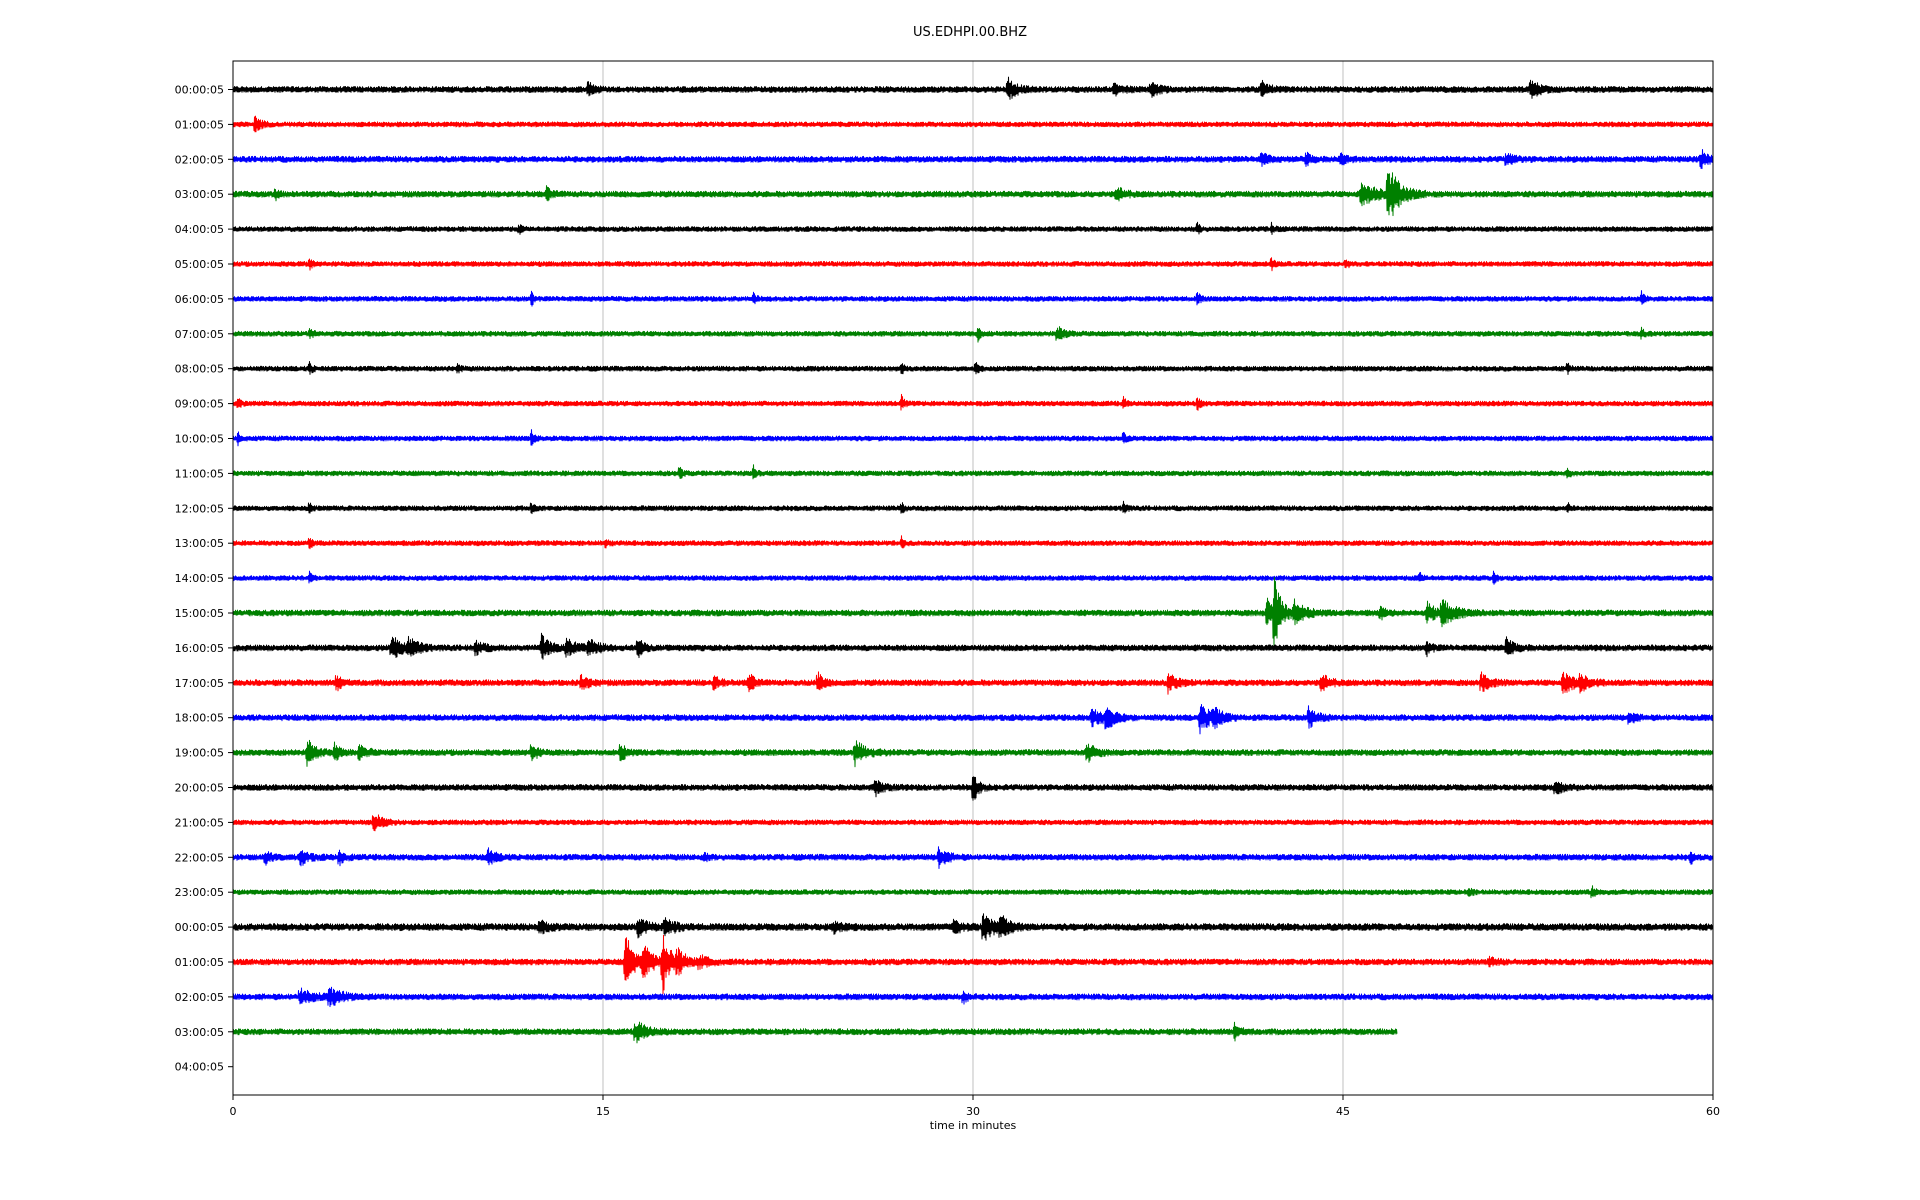 This screenshot has height=1200, width=1920. I want to click on y-tick-label: 11:00:05, so click(199, 473).